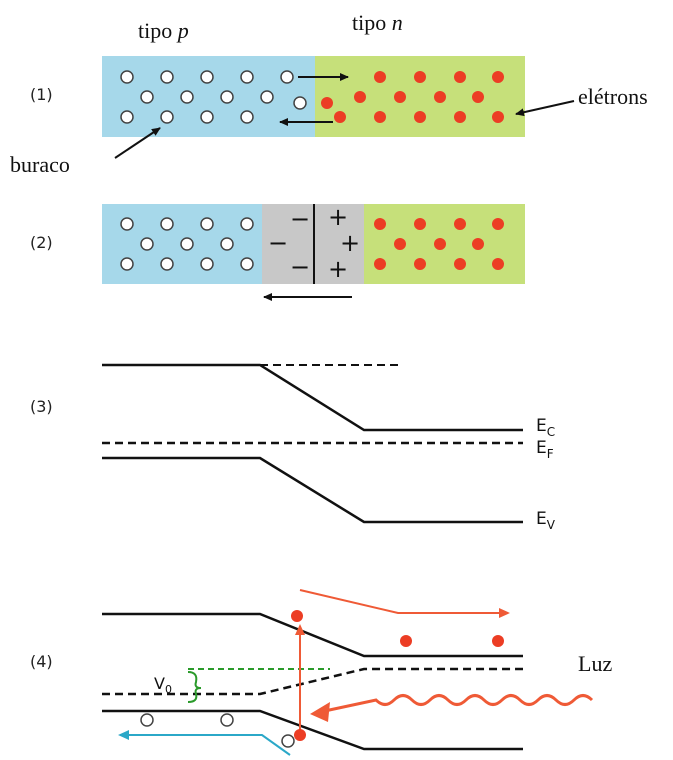 The image size is (673, 760). What do you see at coordinates (163, 30) in the screenshot?
I see `p-type-label: tipo p` at bounding box center [163, 30].